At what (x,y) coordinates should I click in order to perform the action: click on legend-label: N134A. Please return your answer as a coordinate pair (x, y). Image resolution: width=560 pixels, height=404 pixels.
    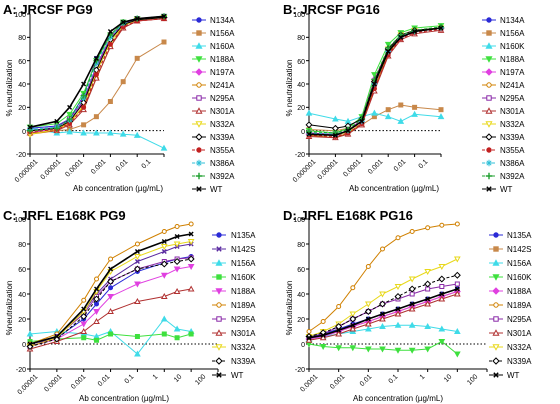
    Looking at the image, I should click on (512, 20).